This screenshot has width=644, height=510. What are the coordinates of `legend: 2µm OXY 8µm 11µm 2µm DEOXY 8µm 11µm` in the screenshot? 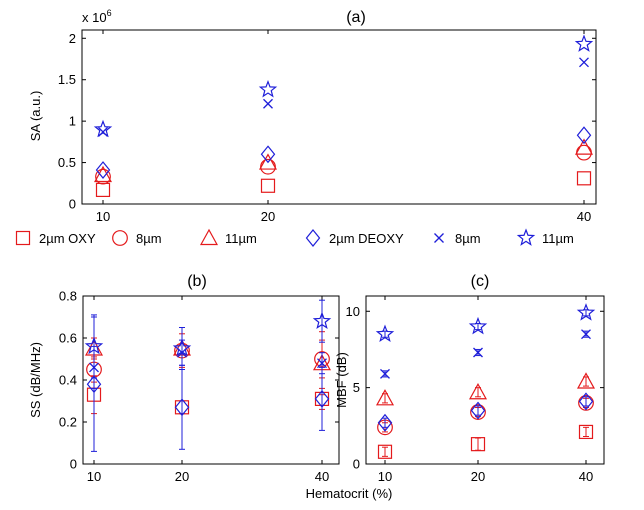 It's located at (294, 237).